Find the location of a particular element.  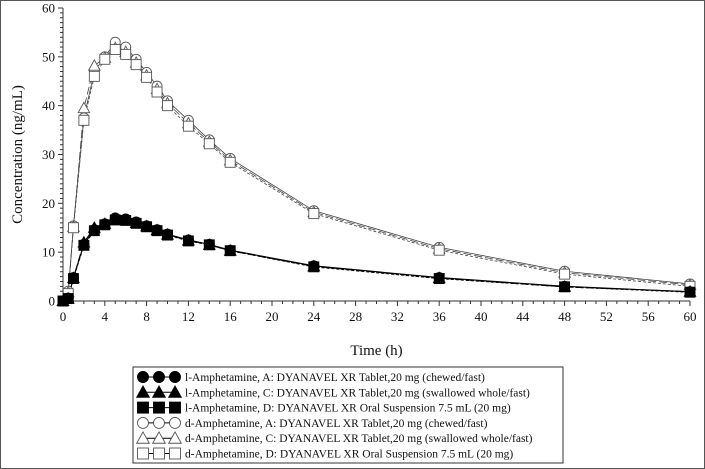

y-tick-label: 20 is located at coordinates (48, 203).